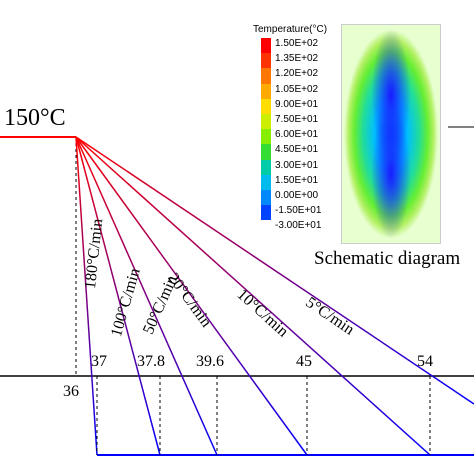  Describe the element at coordinates (99, 361) in the screenshot. I see `time-label-37: 37` at that location.